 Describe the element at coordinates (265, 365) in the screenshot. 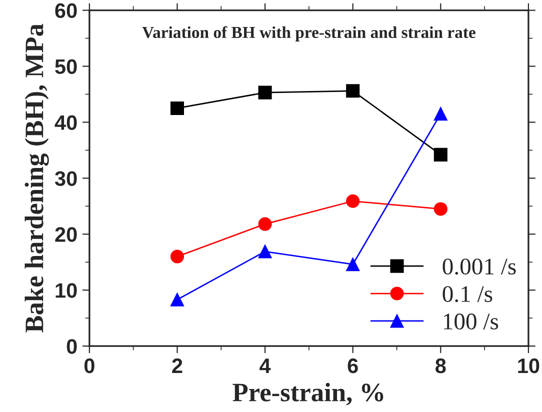

I see `x-tick-label: 4` at that location.